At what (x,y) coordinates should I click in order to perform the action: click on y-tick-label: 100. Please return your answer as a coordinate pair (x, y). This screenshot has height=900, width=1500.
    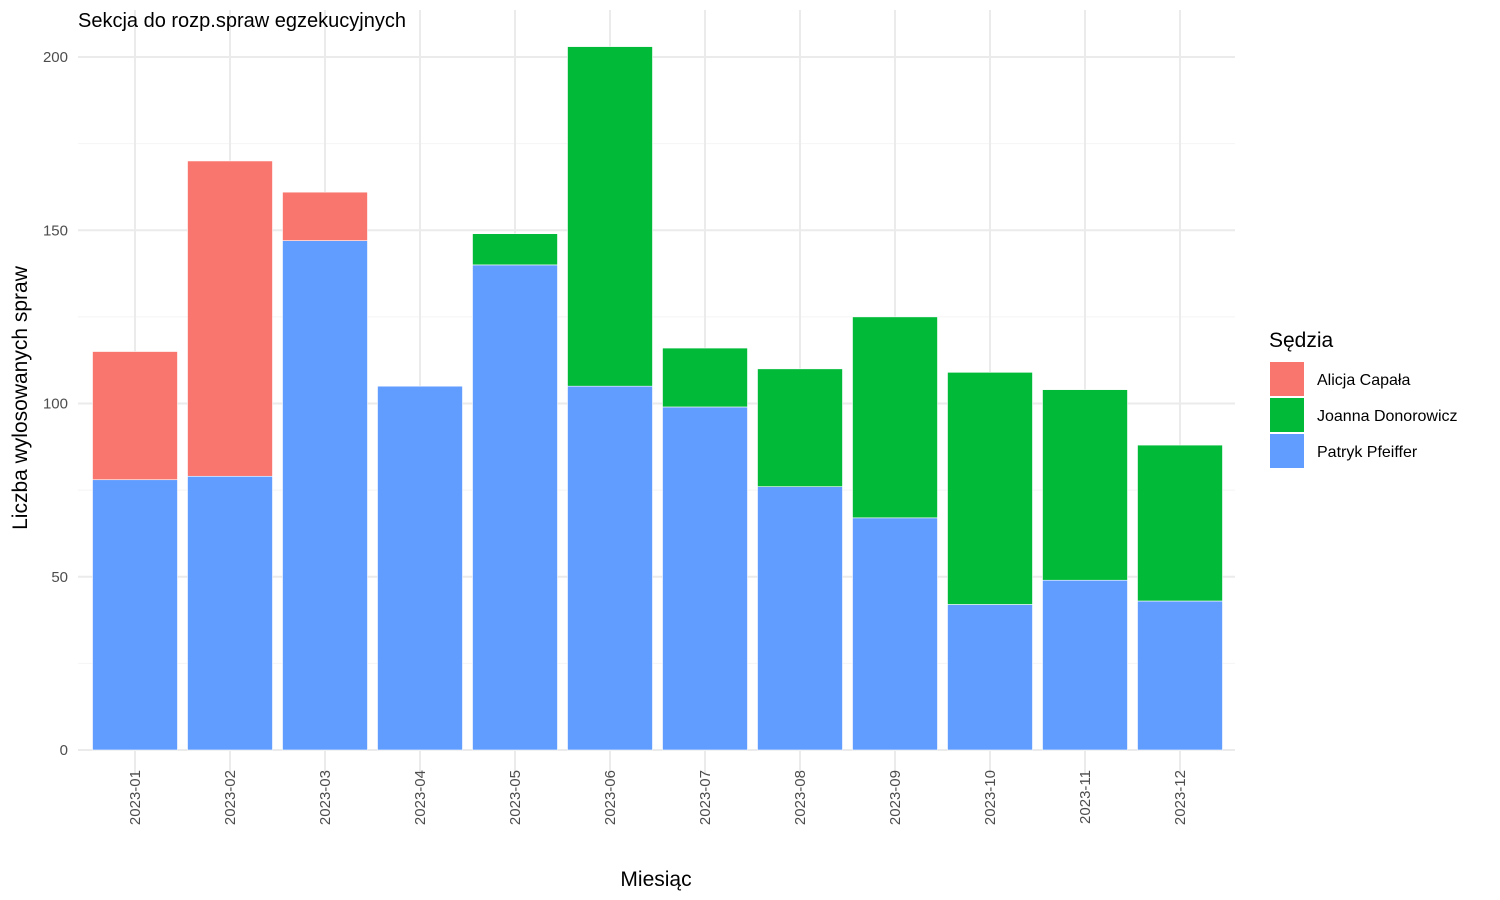
    Looking at the image, I should click on (55, 404).